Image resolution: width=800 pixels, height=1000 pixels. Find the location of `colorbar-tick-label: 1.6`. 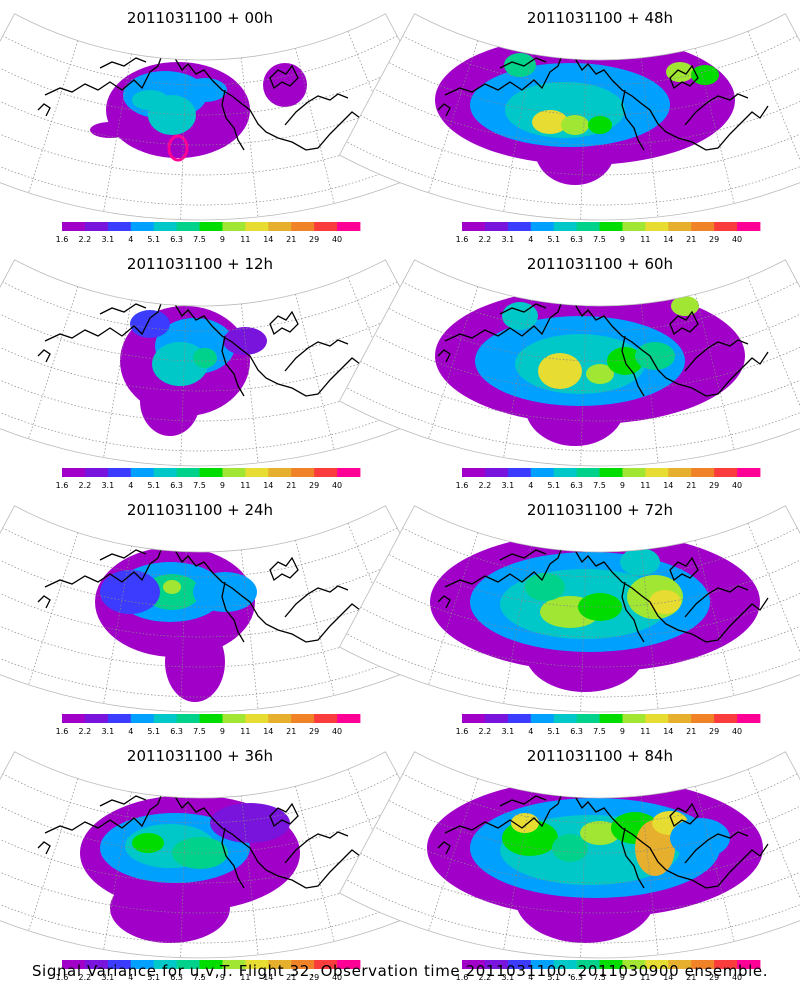

colorbar-tick-label: 1.6 is located at coordinates (62, 977).